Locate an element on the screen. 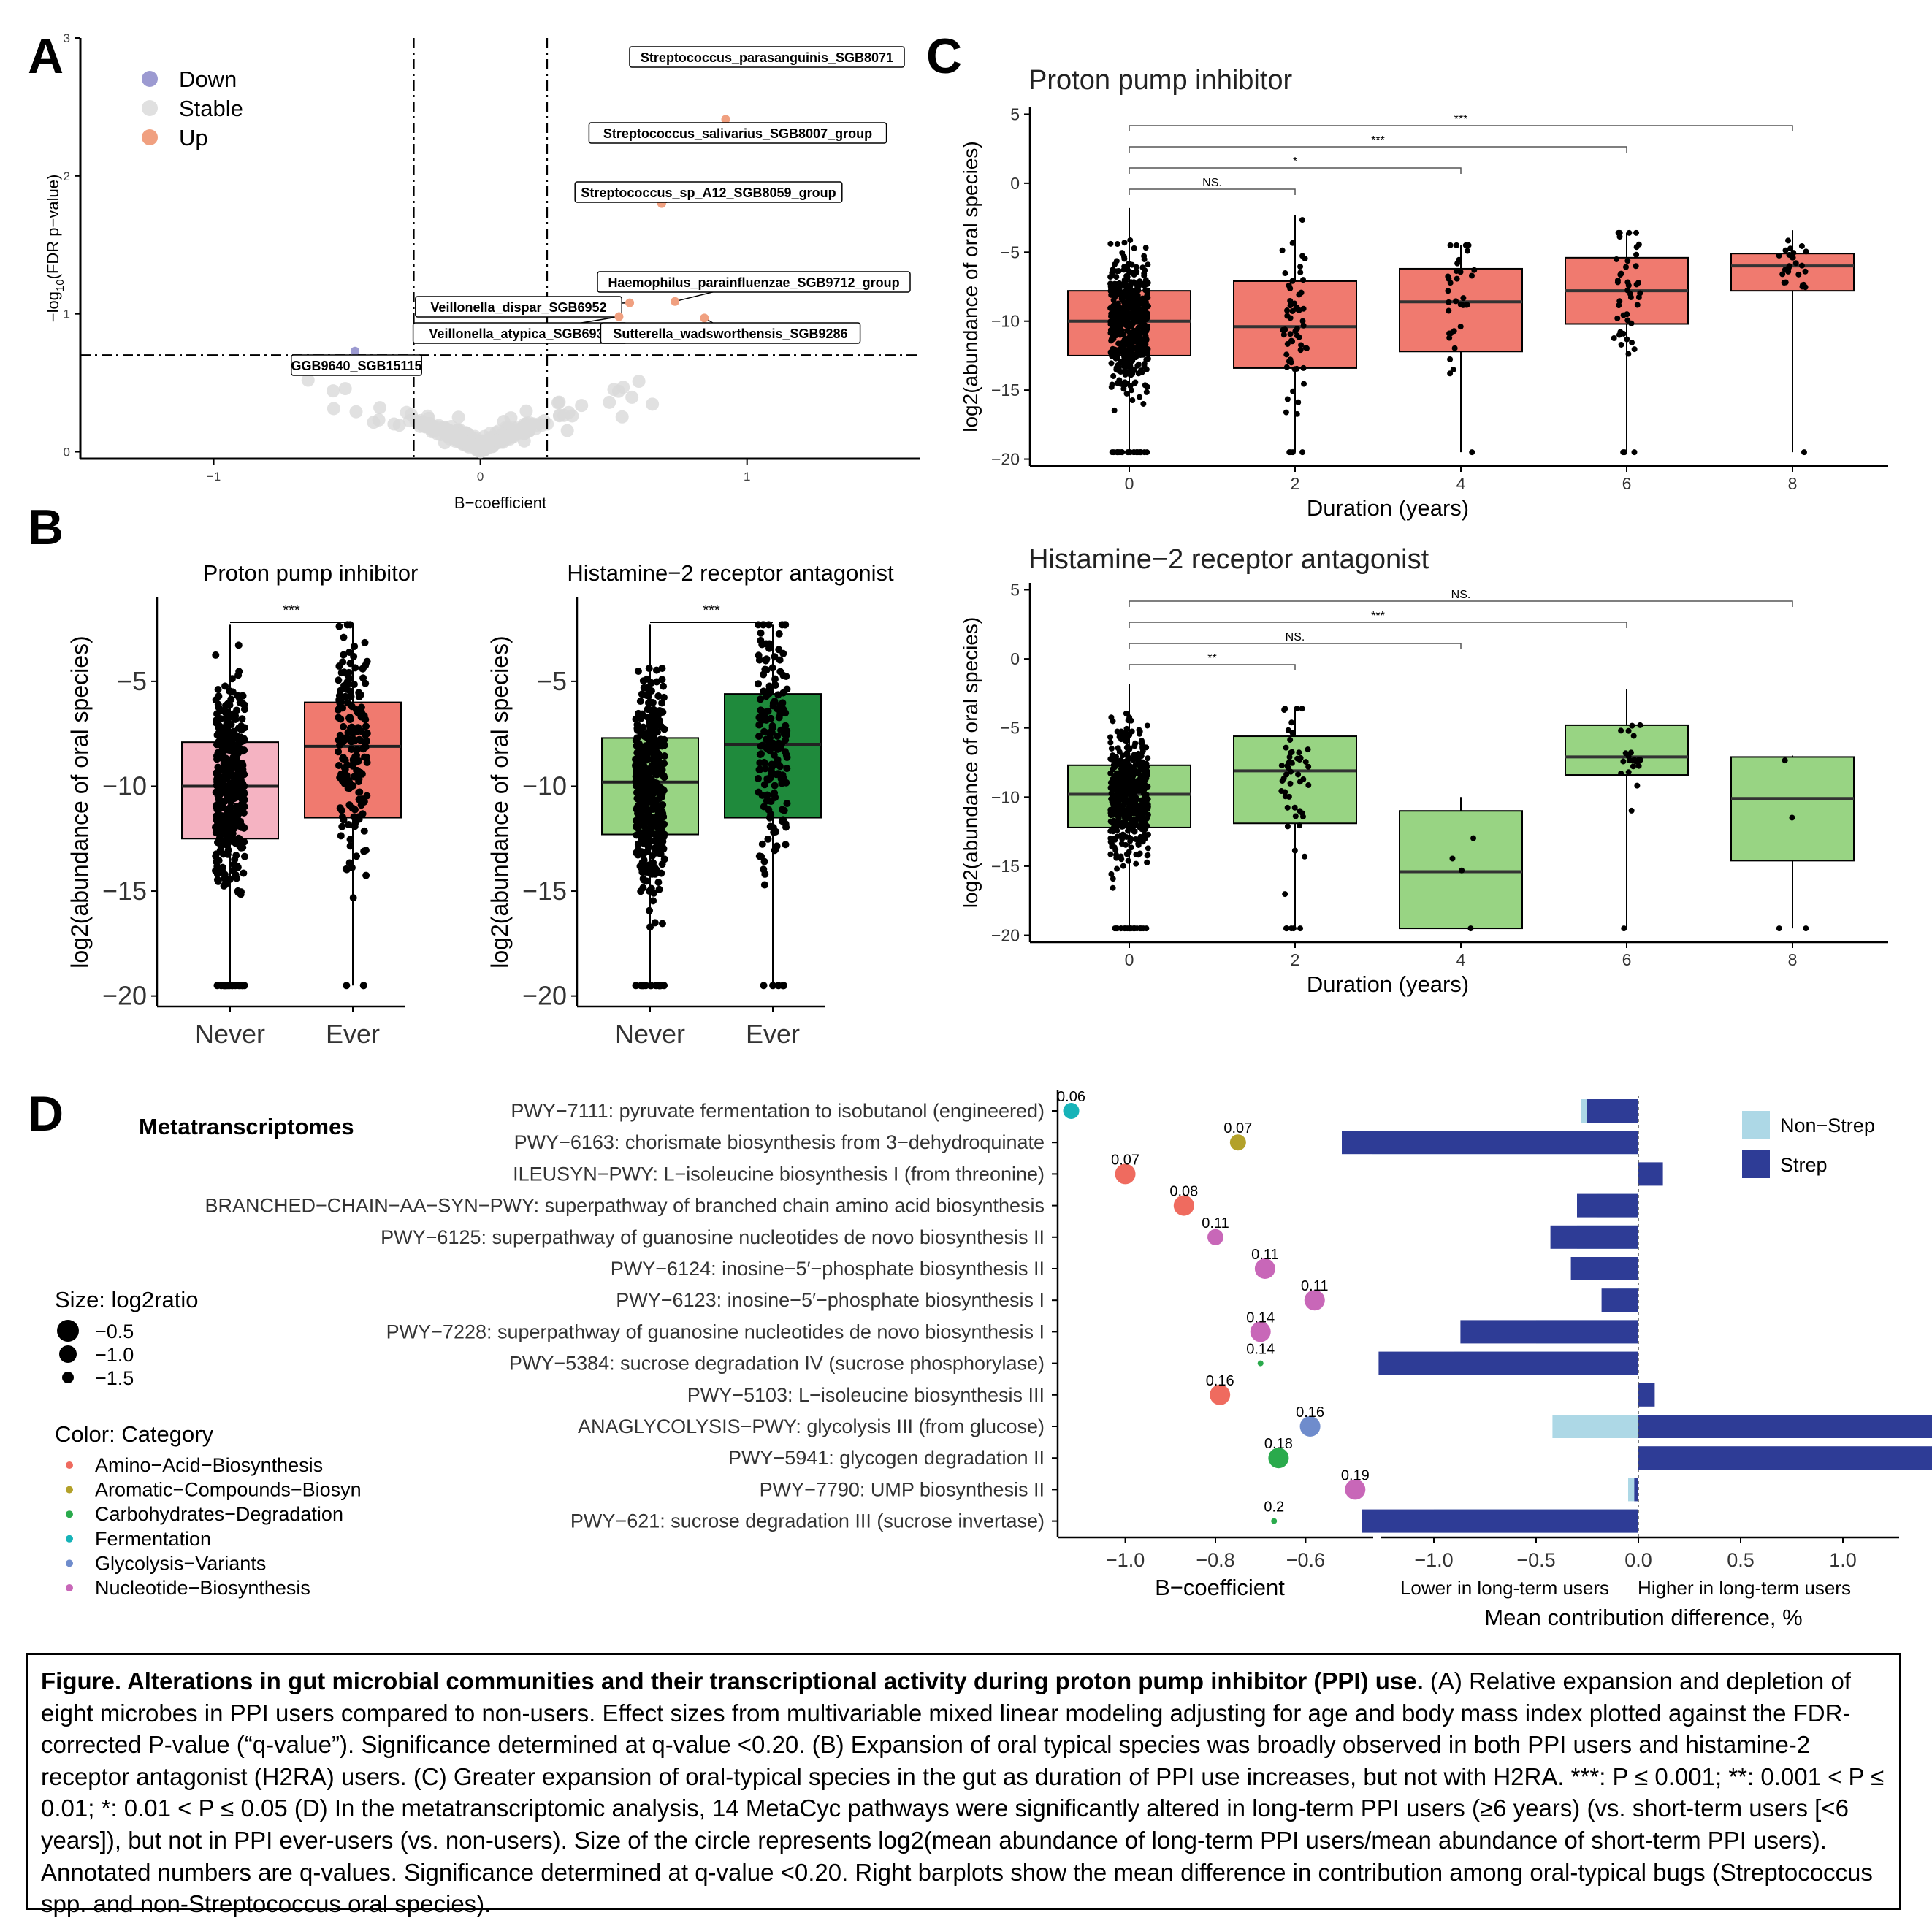  plot-title: Proton pump inhibitor is located at coordinates (1160, 80).